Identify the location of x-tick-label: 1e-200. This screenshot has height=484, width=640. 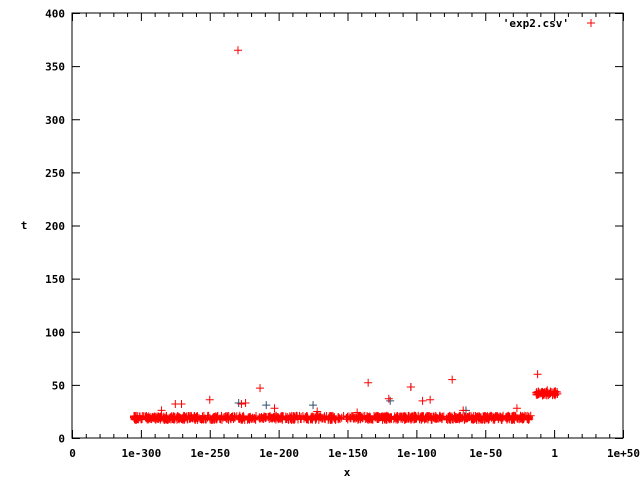
(279, 453).